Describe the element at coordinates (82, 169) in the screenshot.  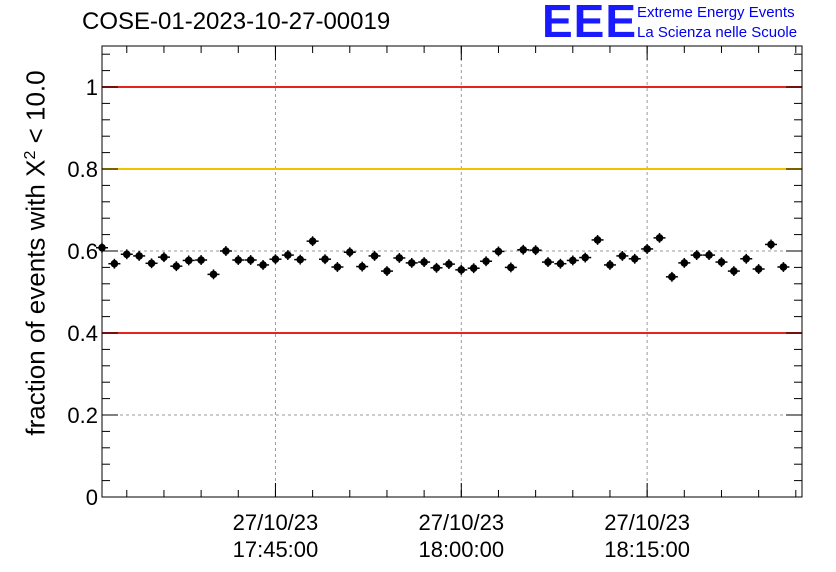
I see `y-tick-label: 0.8` at that location.